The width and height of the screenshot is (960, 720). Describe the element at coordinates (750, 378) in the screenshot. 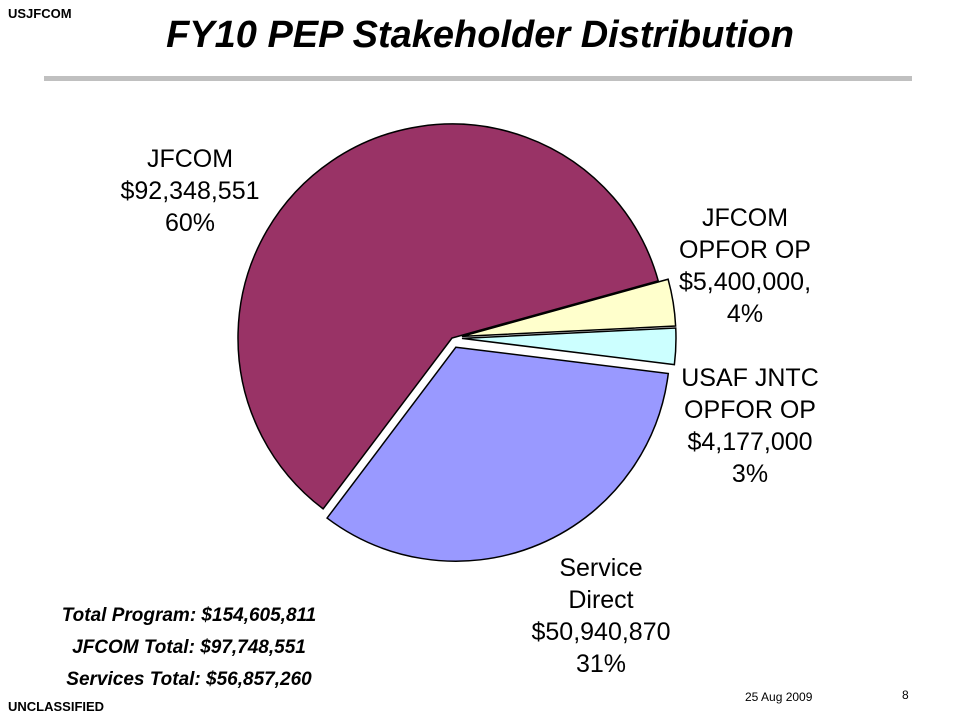

I see `label-line: USAF JNTC` at that location.